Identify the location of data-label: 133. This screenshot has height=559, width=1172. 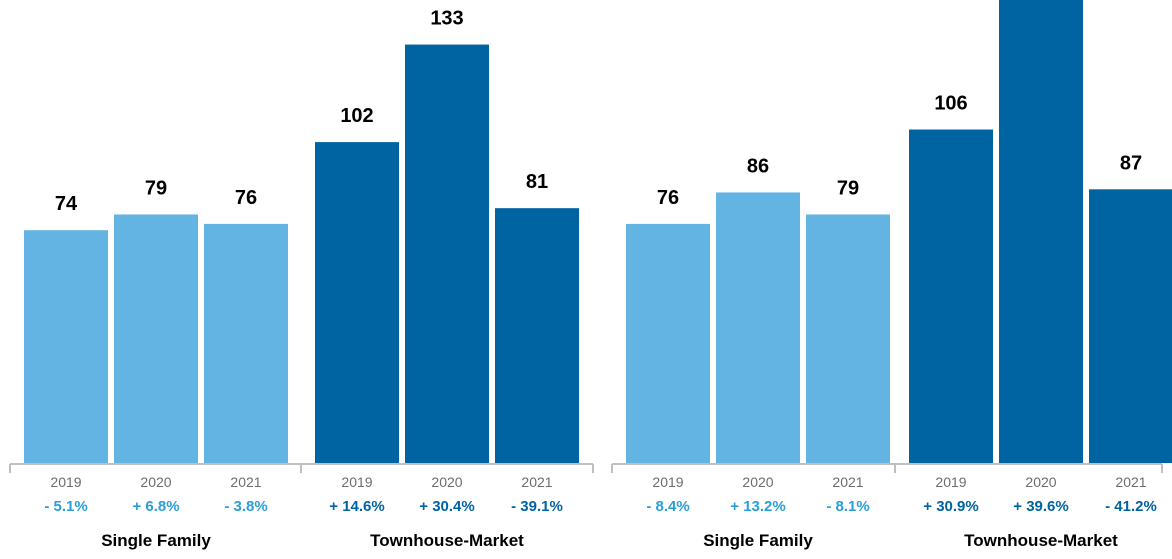
(446, 19).